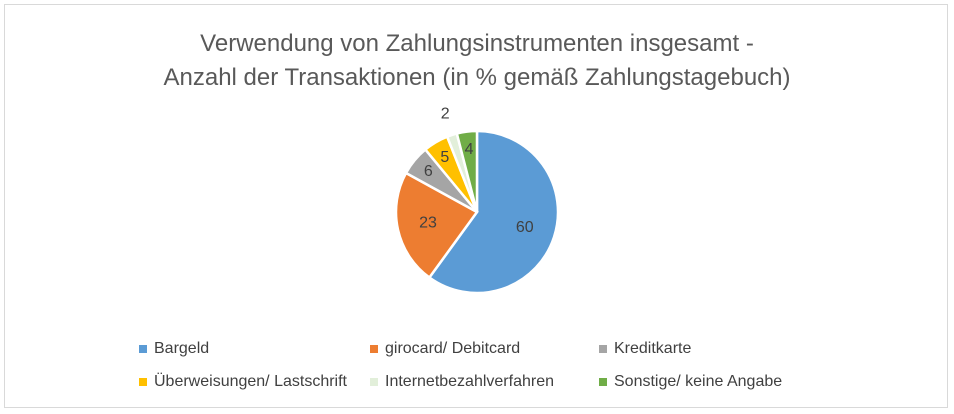  I want to click on data-label-girocard-debitcard: 23, so click(428, 222).